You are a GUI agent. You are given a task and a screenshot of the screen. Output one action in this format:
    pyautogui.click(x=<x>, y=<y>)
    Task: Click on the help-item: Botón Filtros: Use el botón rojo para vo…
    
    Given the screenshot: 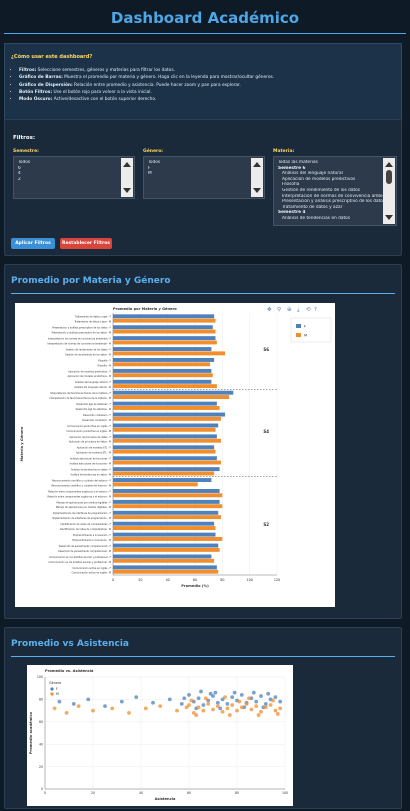 What is the action you would take?
    pyautogui.click(x=209, y=92)
    